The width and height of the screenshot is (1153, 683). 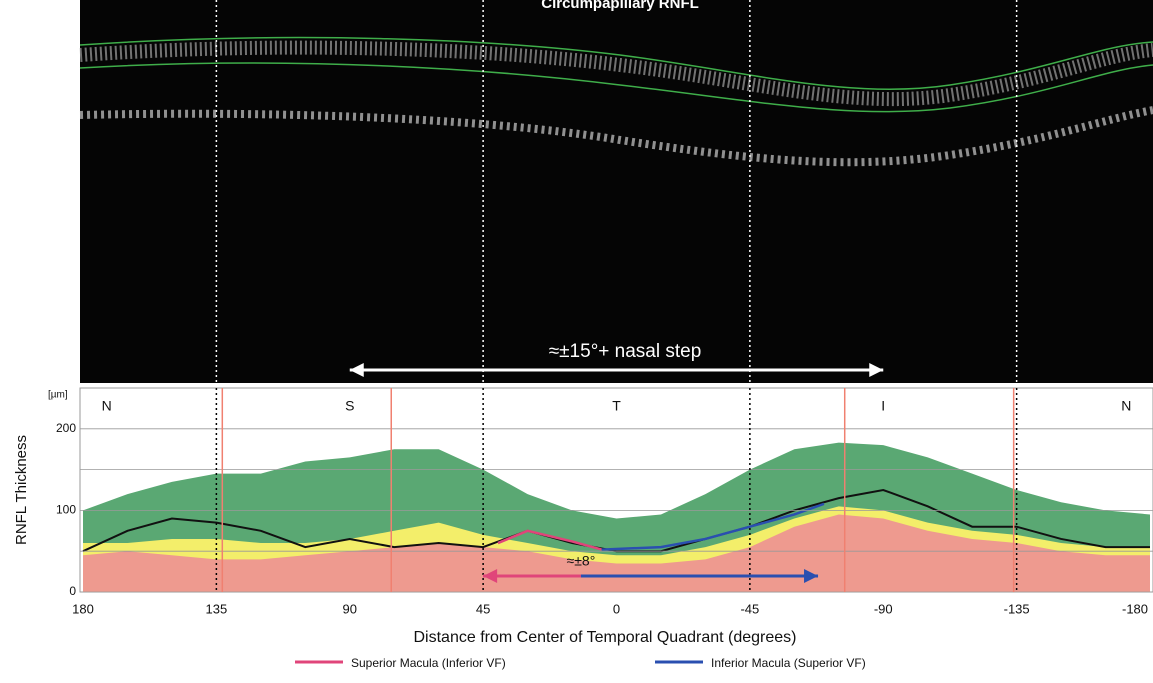 What do you see at coordinates (483, 608) in the screenshot?
I see `x-tick-label: 45` at bounding box center [483, 608].